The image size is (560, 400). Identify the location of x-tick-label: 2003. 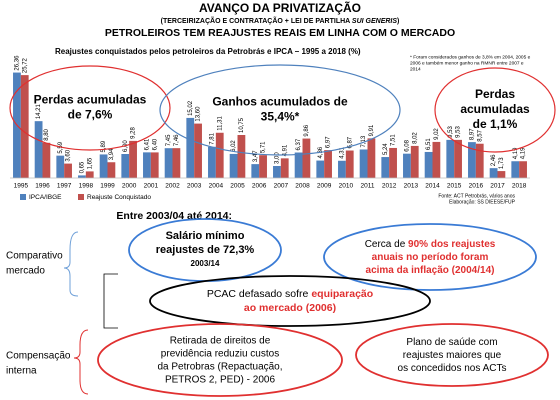
(194, 186).